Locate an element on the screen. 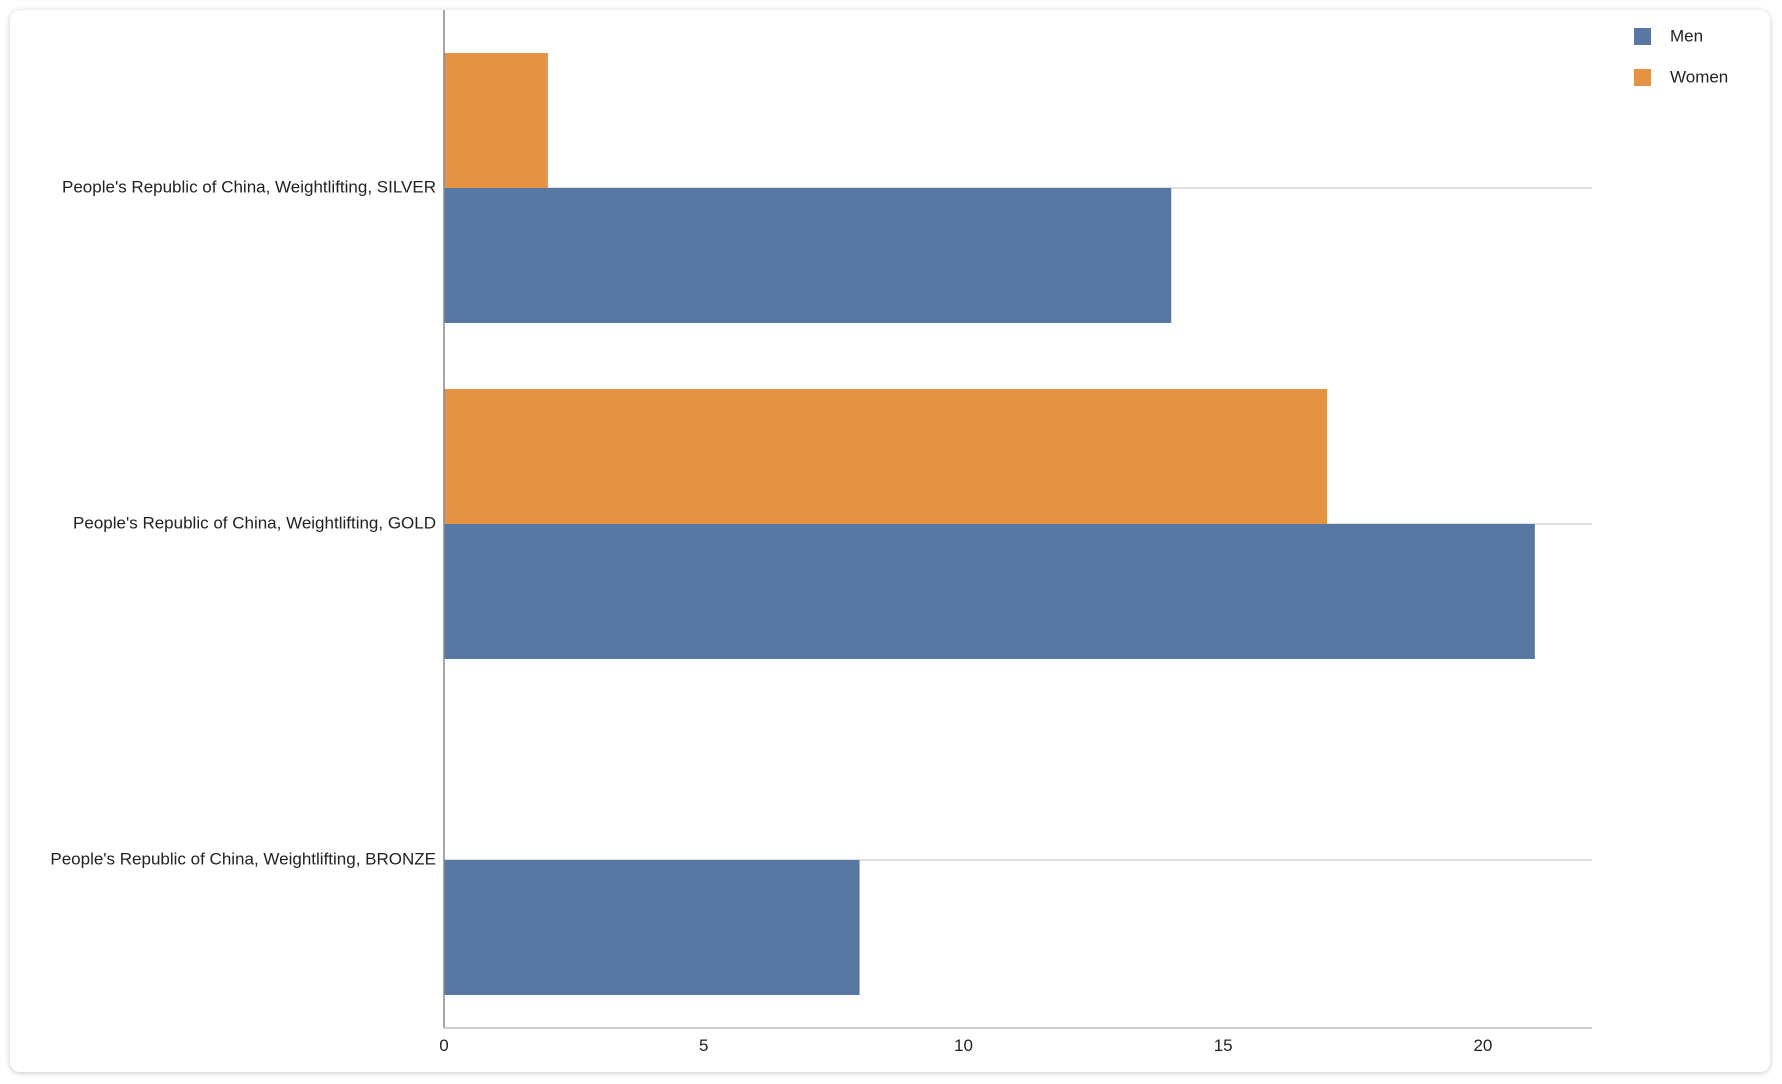 The width and height of the screenshot is (1782, 1084). x-tick-labels: 0 5 10 15 20 is located at coordinates (965, 1045).